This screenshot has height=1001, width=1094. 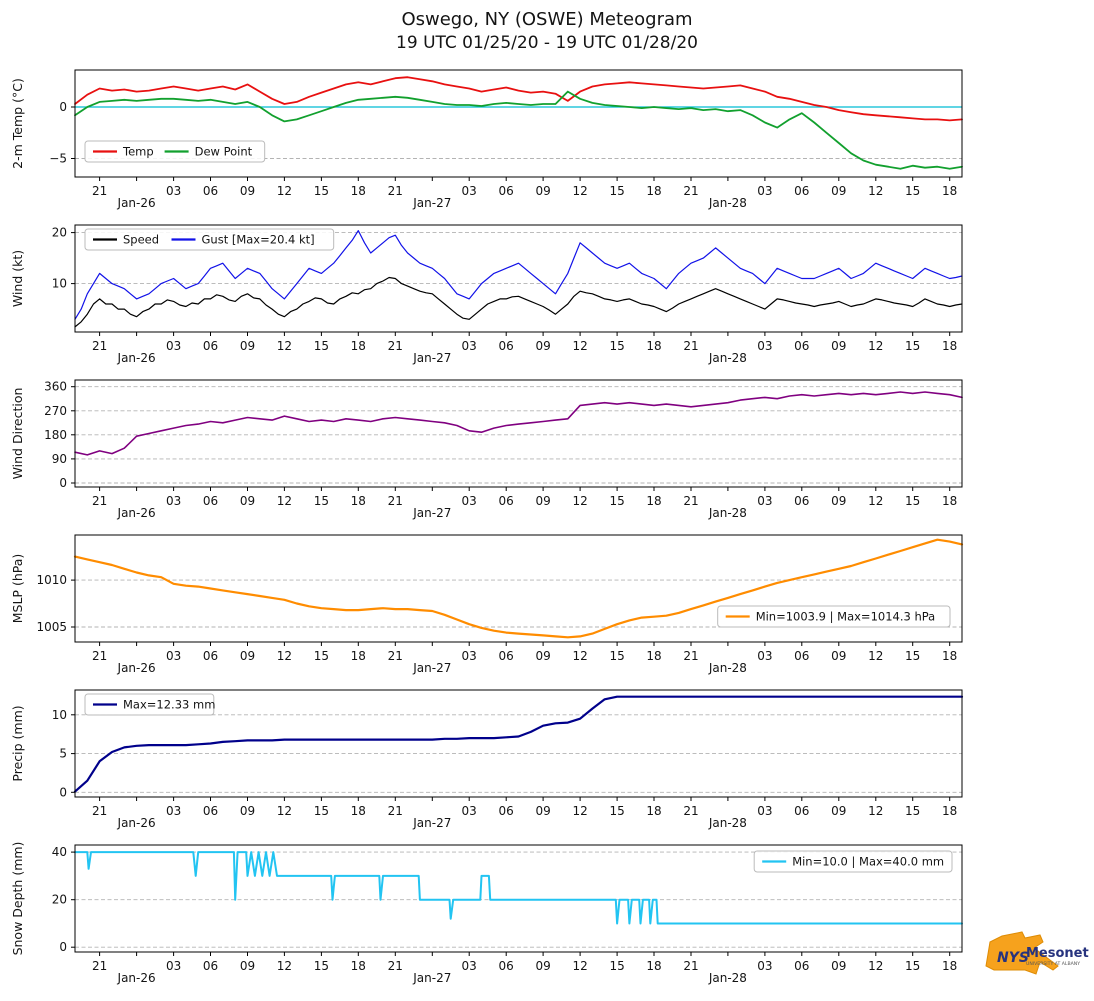 What do you see at coordinates (55, 435) in the screenshot?
I see `svg-text: 180` at bounding box center [55, 435].